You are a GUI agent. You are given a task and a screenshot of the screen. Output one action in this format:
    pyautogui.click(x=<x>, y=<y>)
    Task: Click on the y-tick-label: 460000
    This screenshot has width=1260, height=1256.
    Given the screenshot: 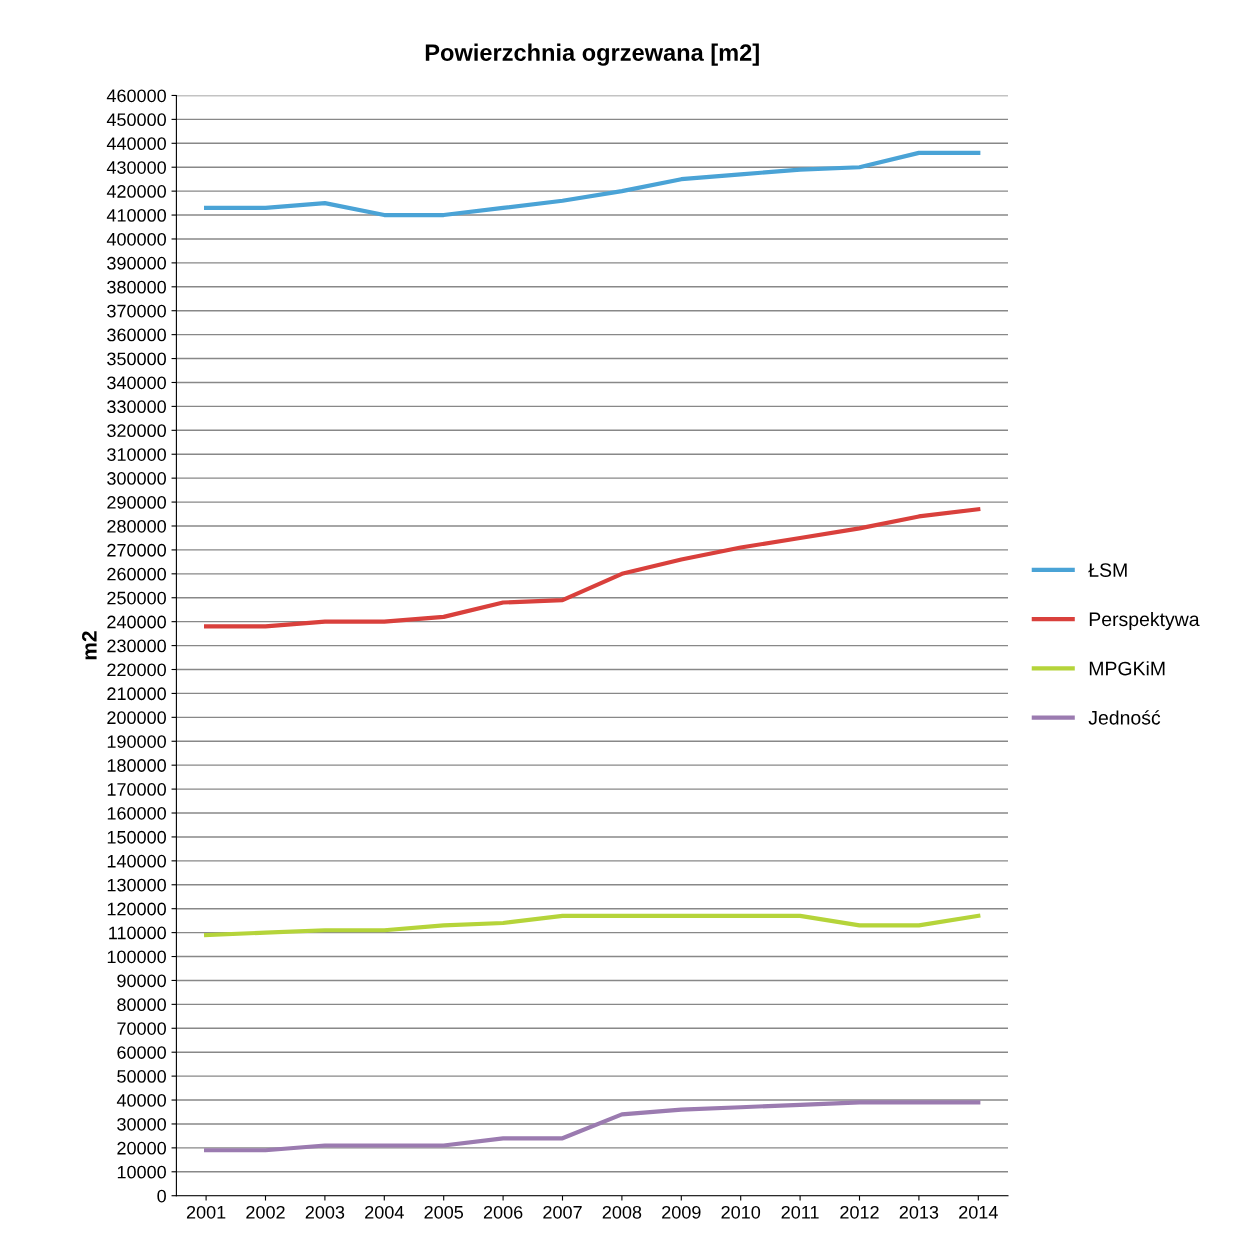 What is the action you would take?
    pyautogui.click(x=136, y=96)
    